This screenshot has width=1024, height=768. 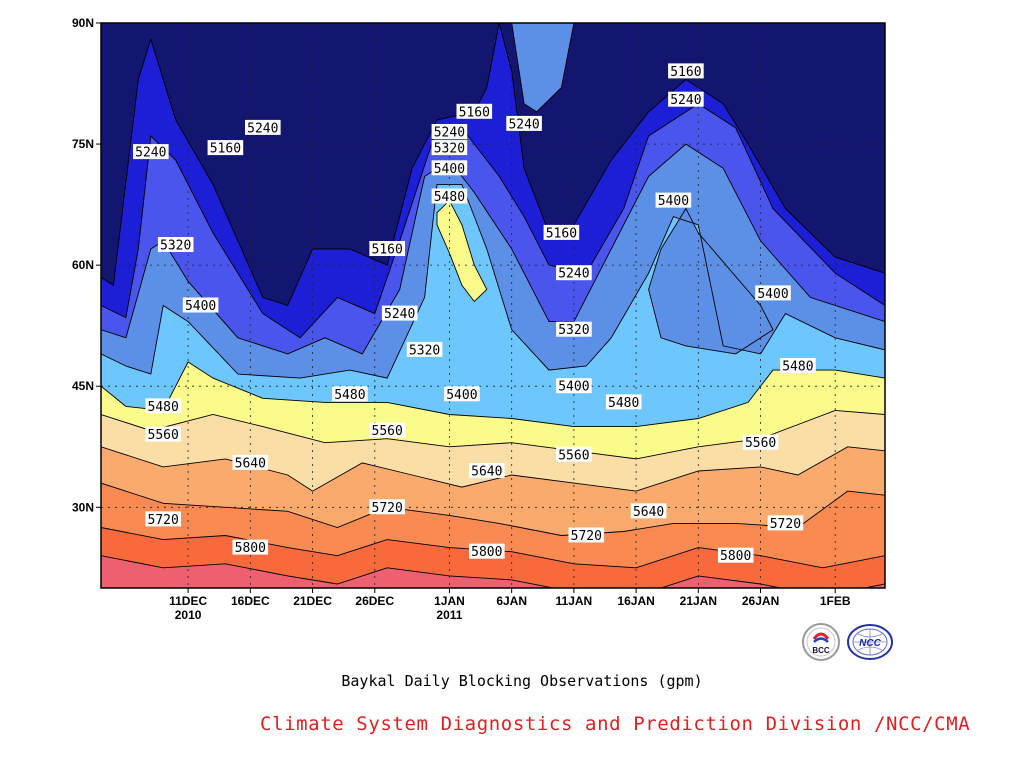 I want to click on x-tick-label: 1FEB, so click(x=835, y=601).